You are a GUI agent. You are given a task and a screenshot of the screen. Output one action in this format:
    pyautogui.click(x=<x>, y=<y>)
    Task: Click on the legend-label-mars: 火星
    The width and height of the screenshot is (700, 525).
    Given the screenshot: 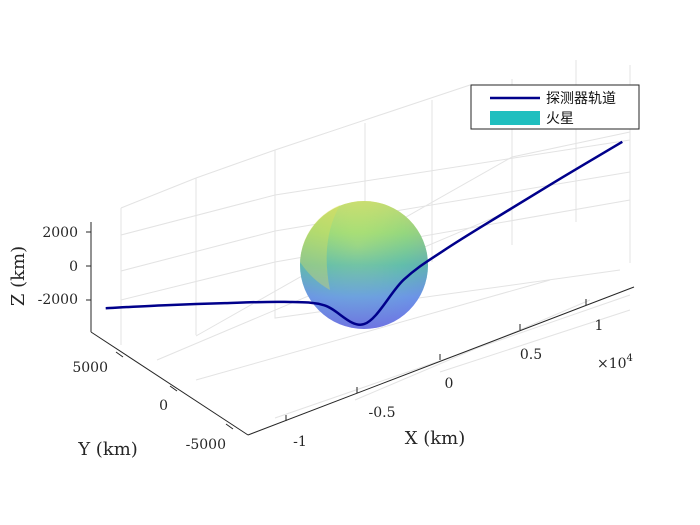 What is the action you would take?
    pyautogui.click(x=560, y=119)
    